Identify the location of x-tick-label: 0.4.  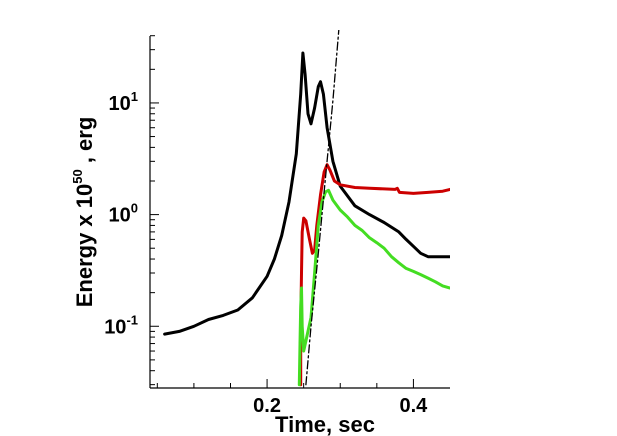
(414, 406).